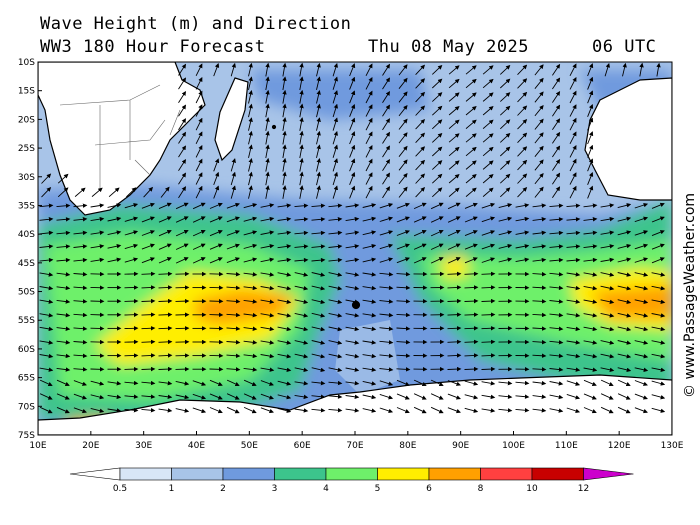 This screenshot has height=525, width=700. I want to click on lat-label: 60S, so click(26, 350).